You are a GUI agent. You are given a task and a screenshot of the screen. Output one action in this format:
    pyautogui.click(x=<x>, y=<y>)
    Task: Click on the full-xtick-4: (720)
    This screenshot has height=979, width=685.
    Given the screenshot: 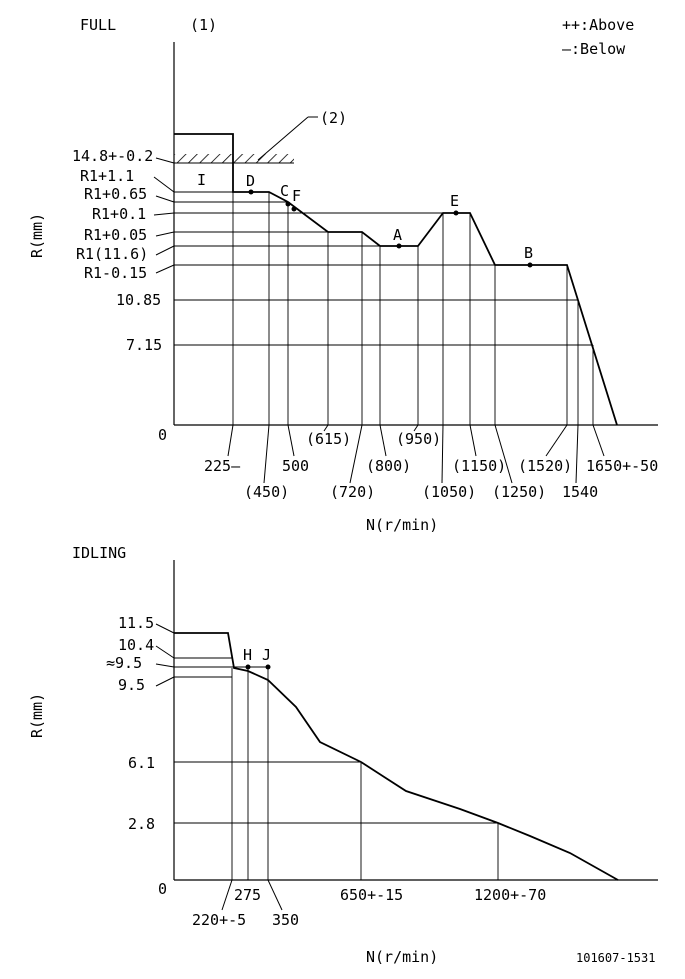 What is the action you would take?
    pyautogui.click(x=352, y=492)
    